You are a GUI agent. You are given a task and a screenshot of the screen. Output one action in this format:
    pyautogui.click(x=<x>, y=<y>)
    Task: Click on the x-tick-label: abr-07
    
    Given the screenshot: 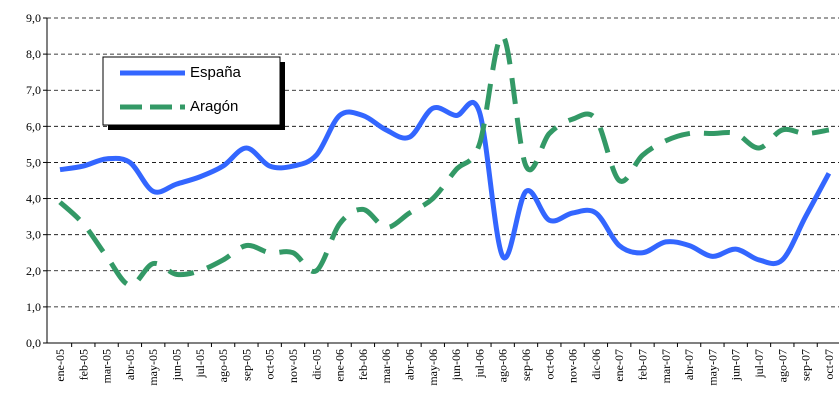 What is the action you would take?
    pyautogui.click(x=689, y=364)
    